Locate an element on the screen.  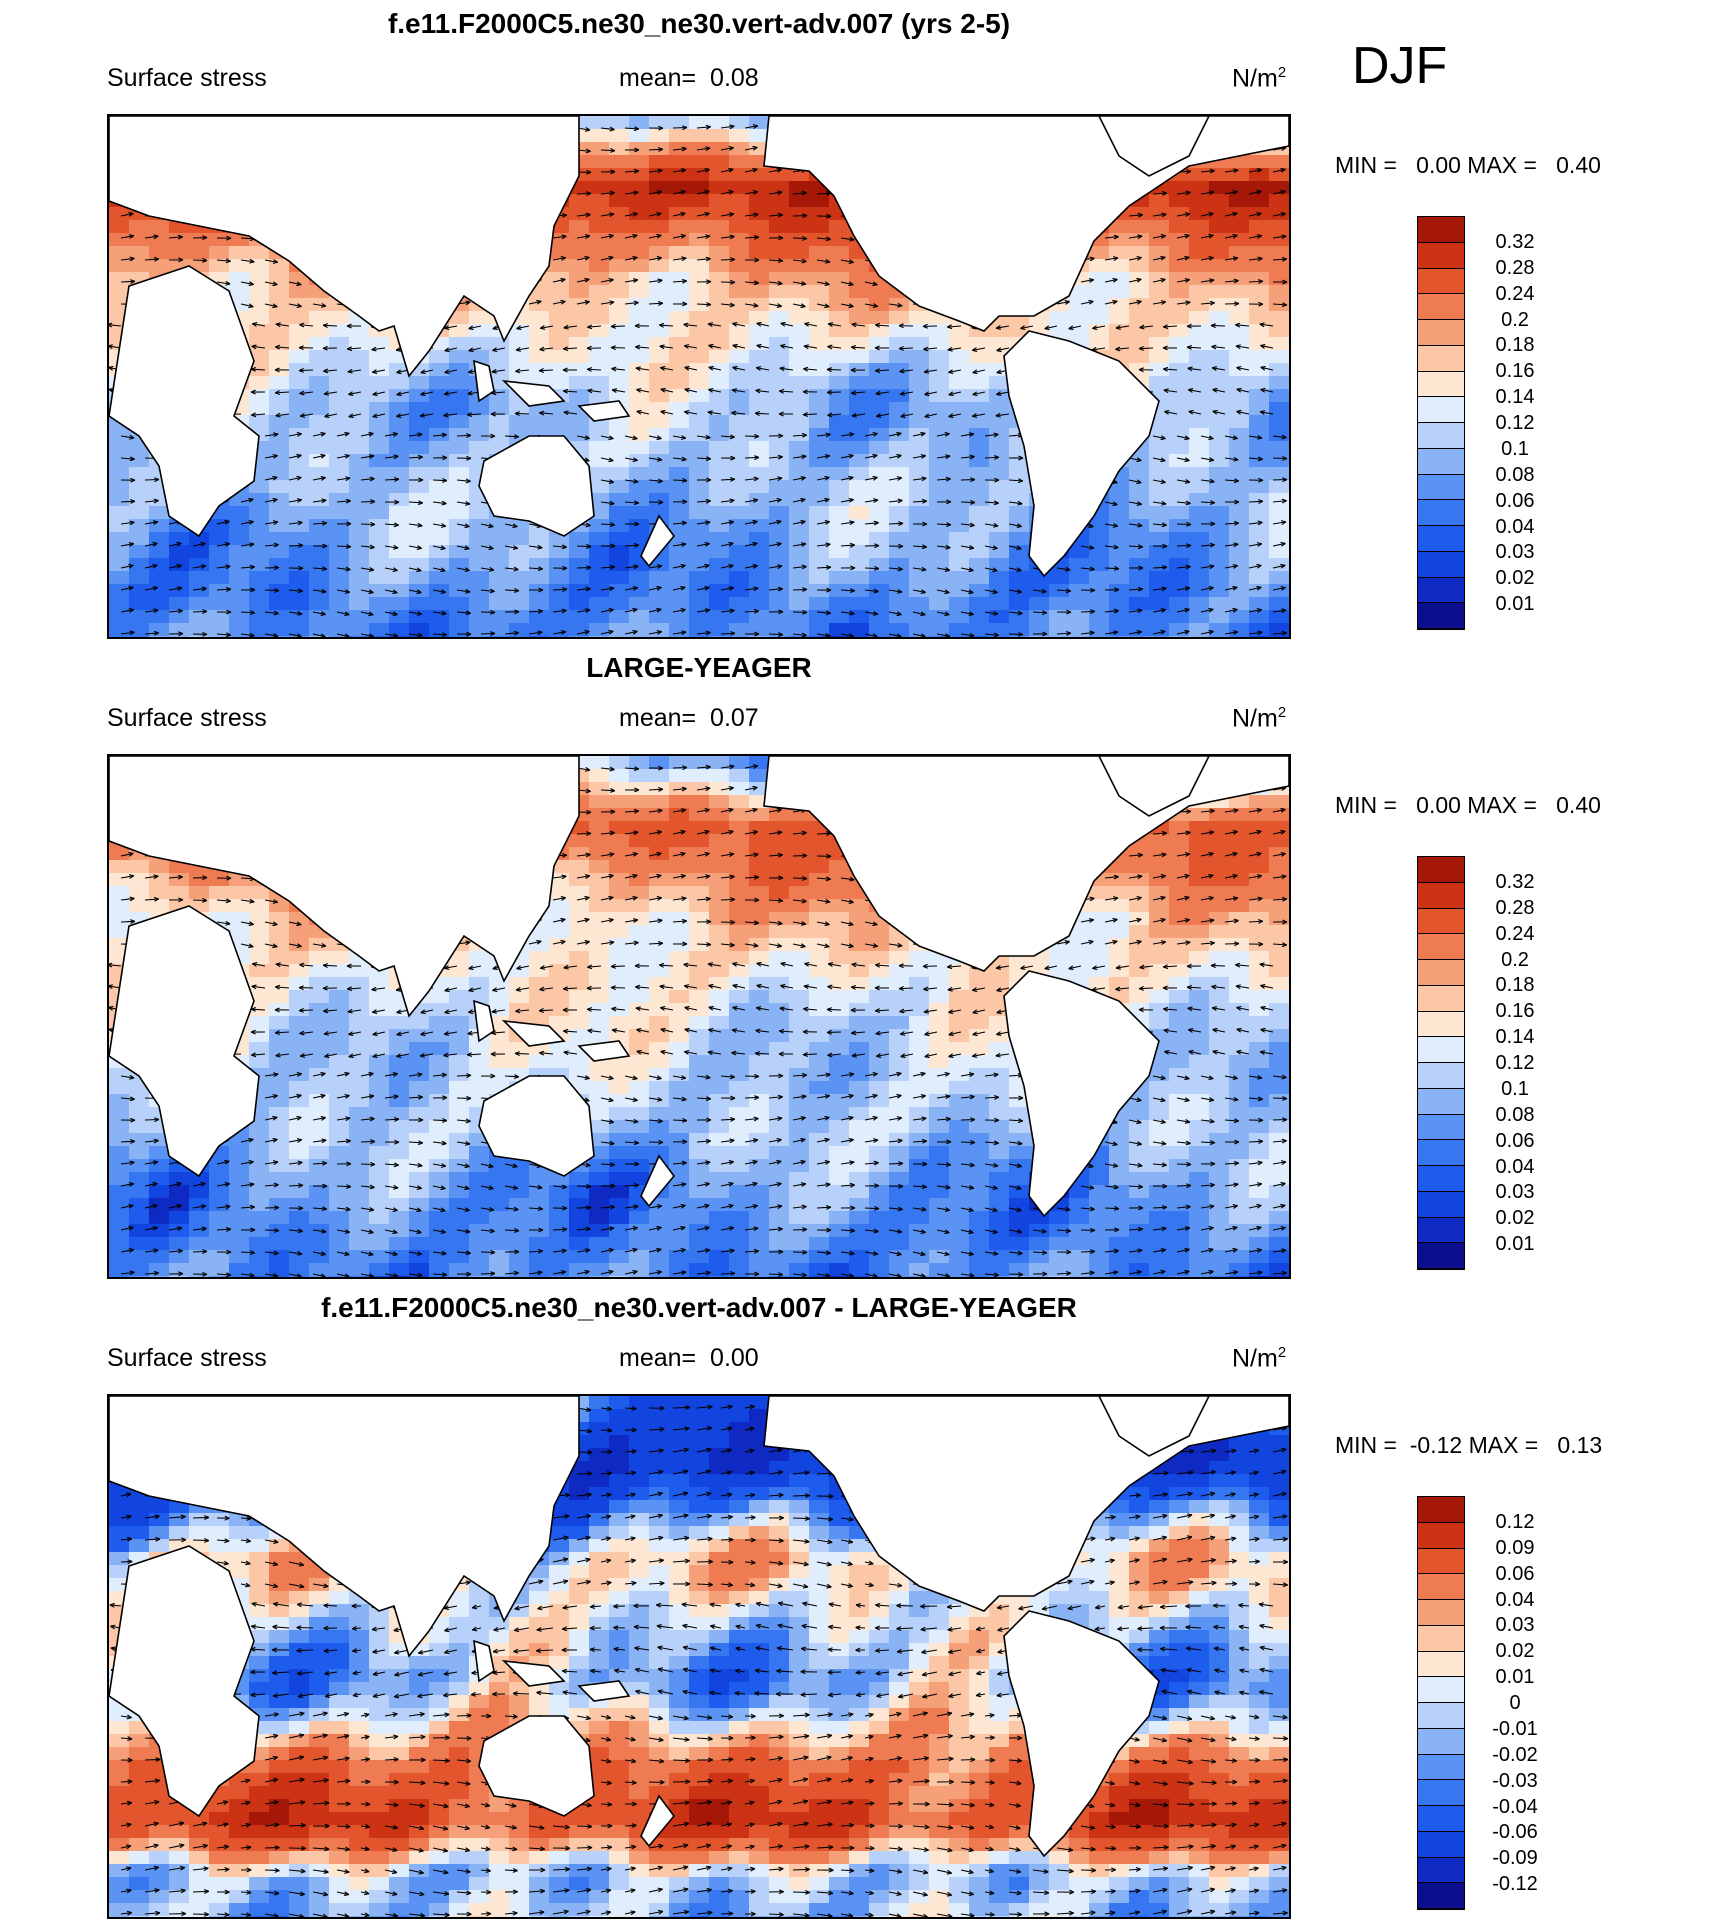
minmax-label: MIN = 0.00 MAX = 0.40 is located at coordinates (1468, 805).